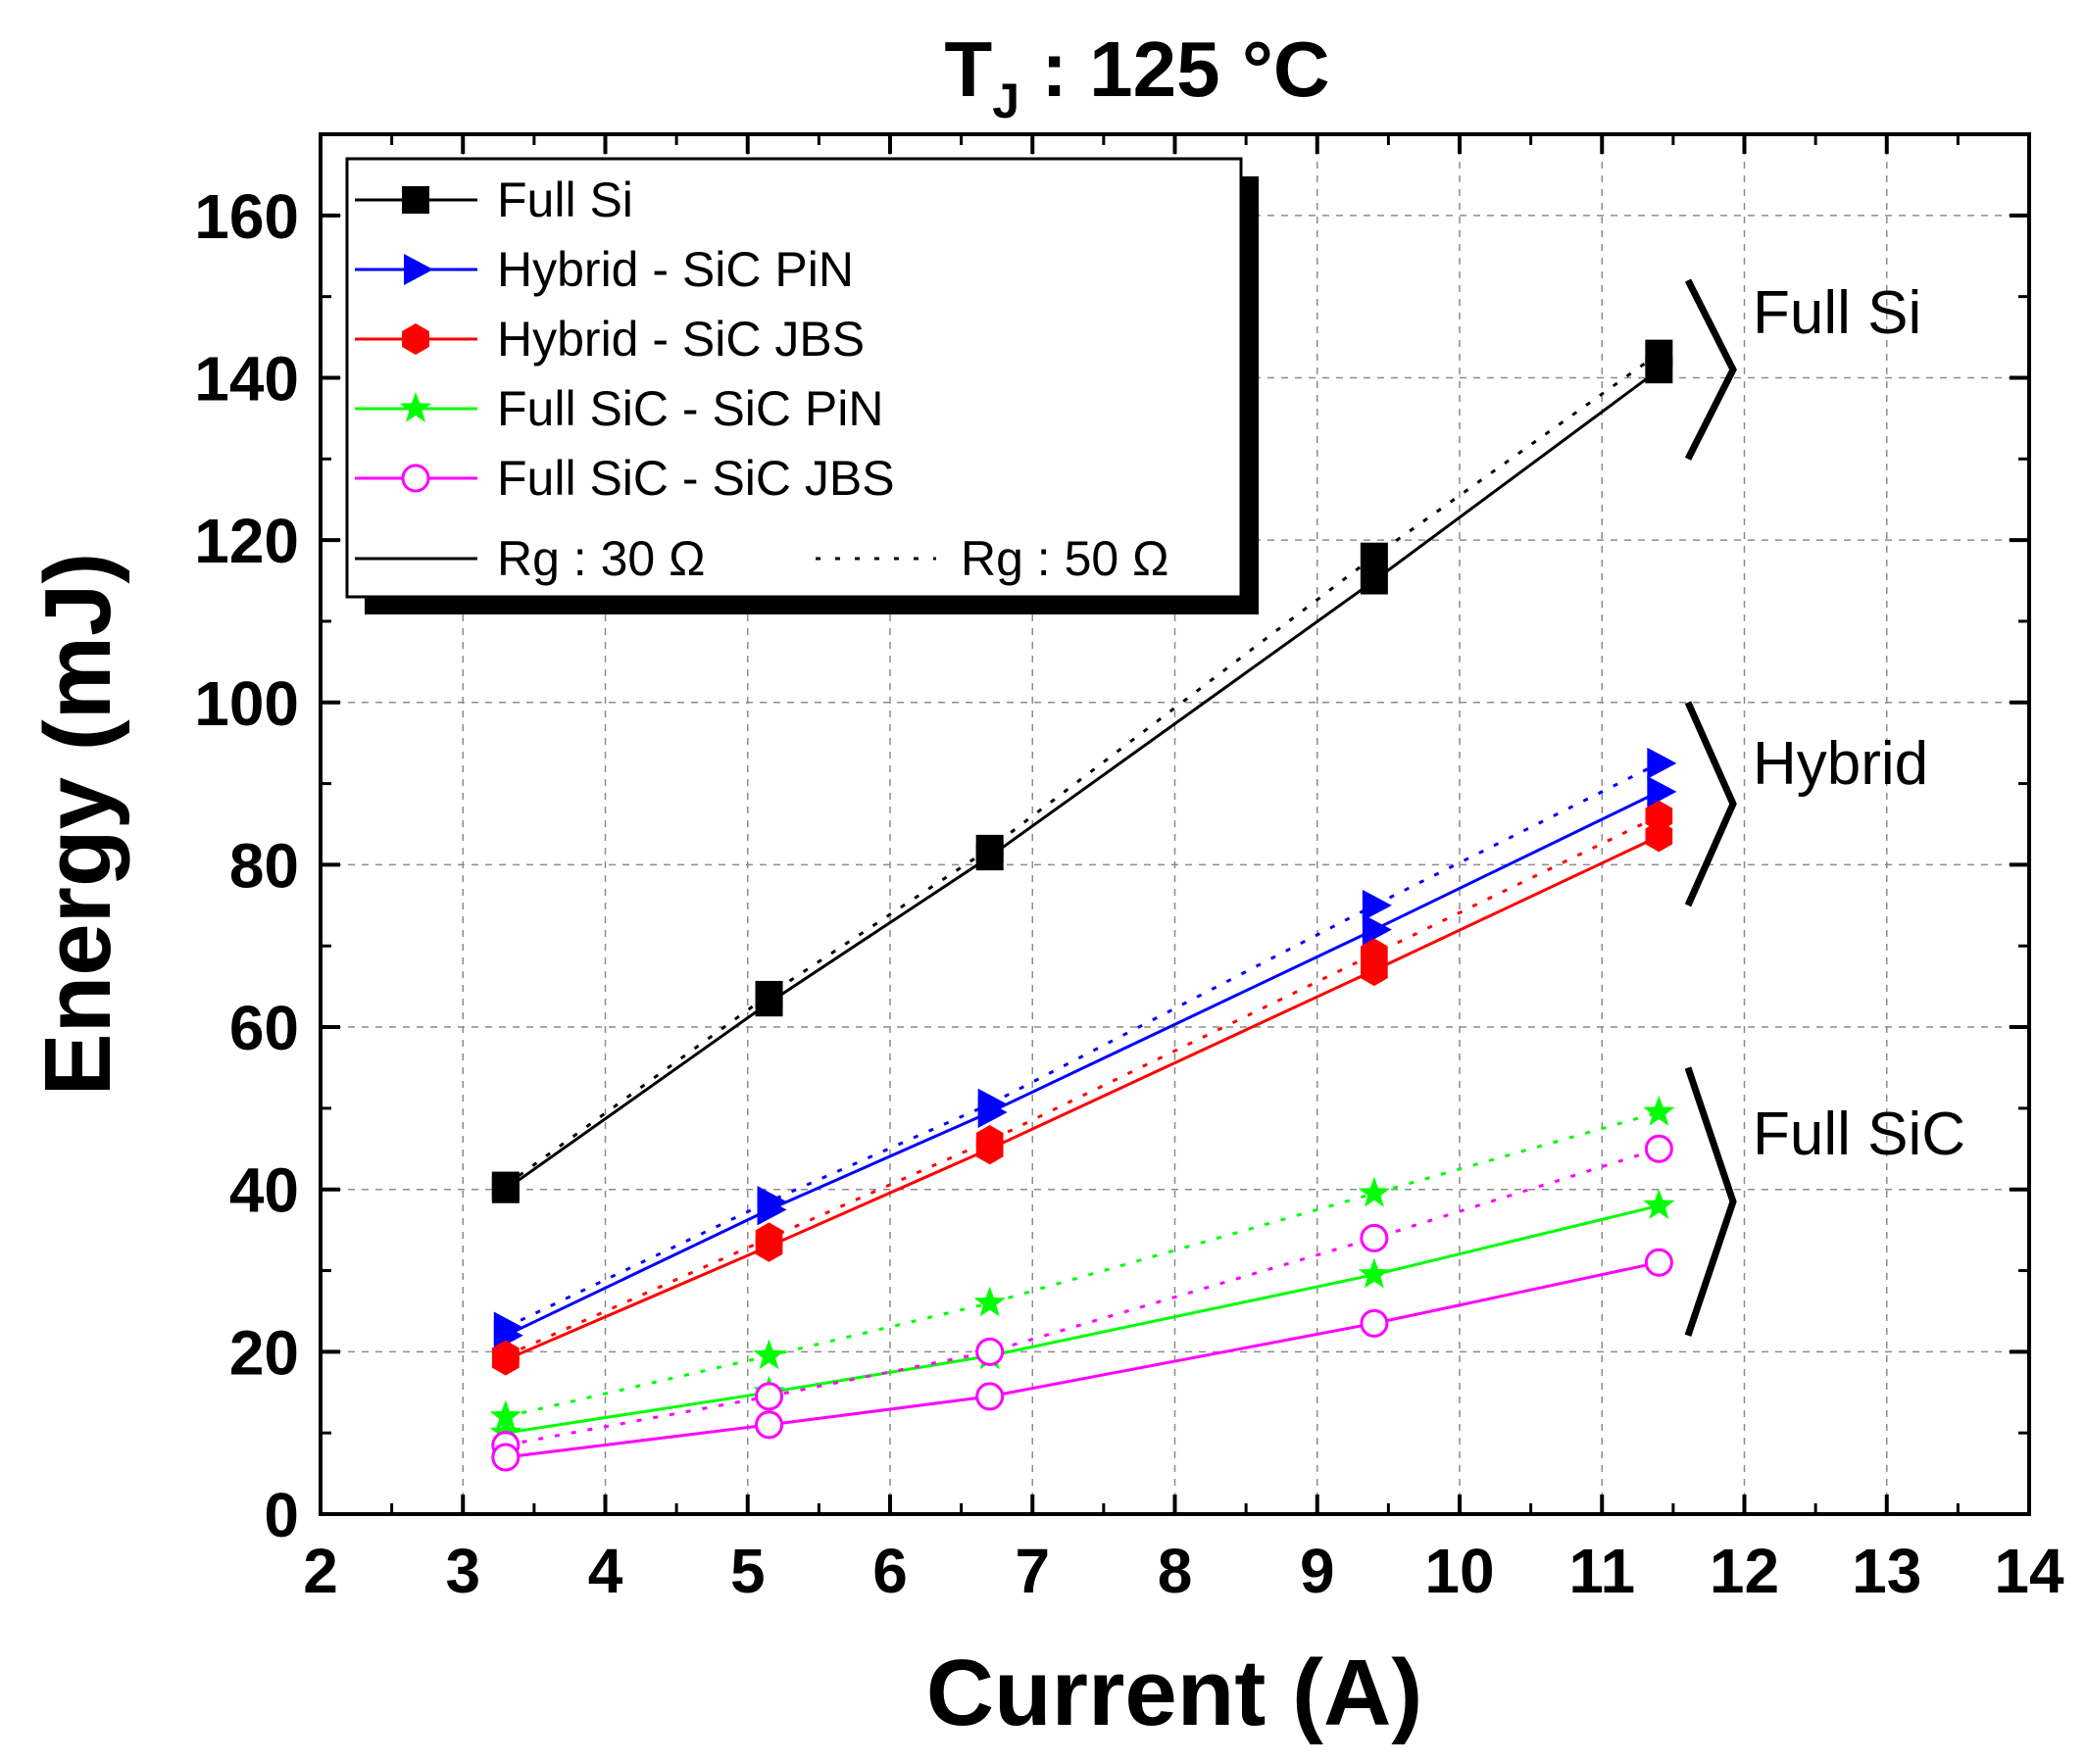  What do you see at coordinates (264, 1028) in the screenshot?
I see `y-tick-label: 60` at bounding box center [264, 1028].